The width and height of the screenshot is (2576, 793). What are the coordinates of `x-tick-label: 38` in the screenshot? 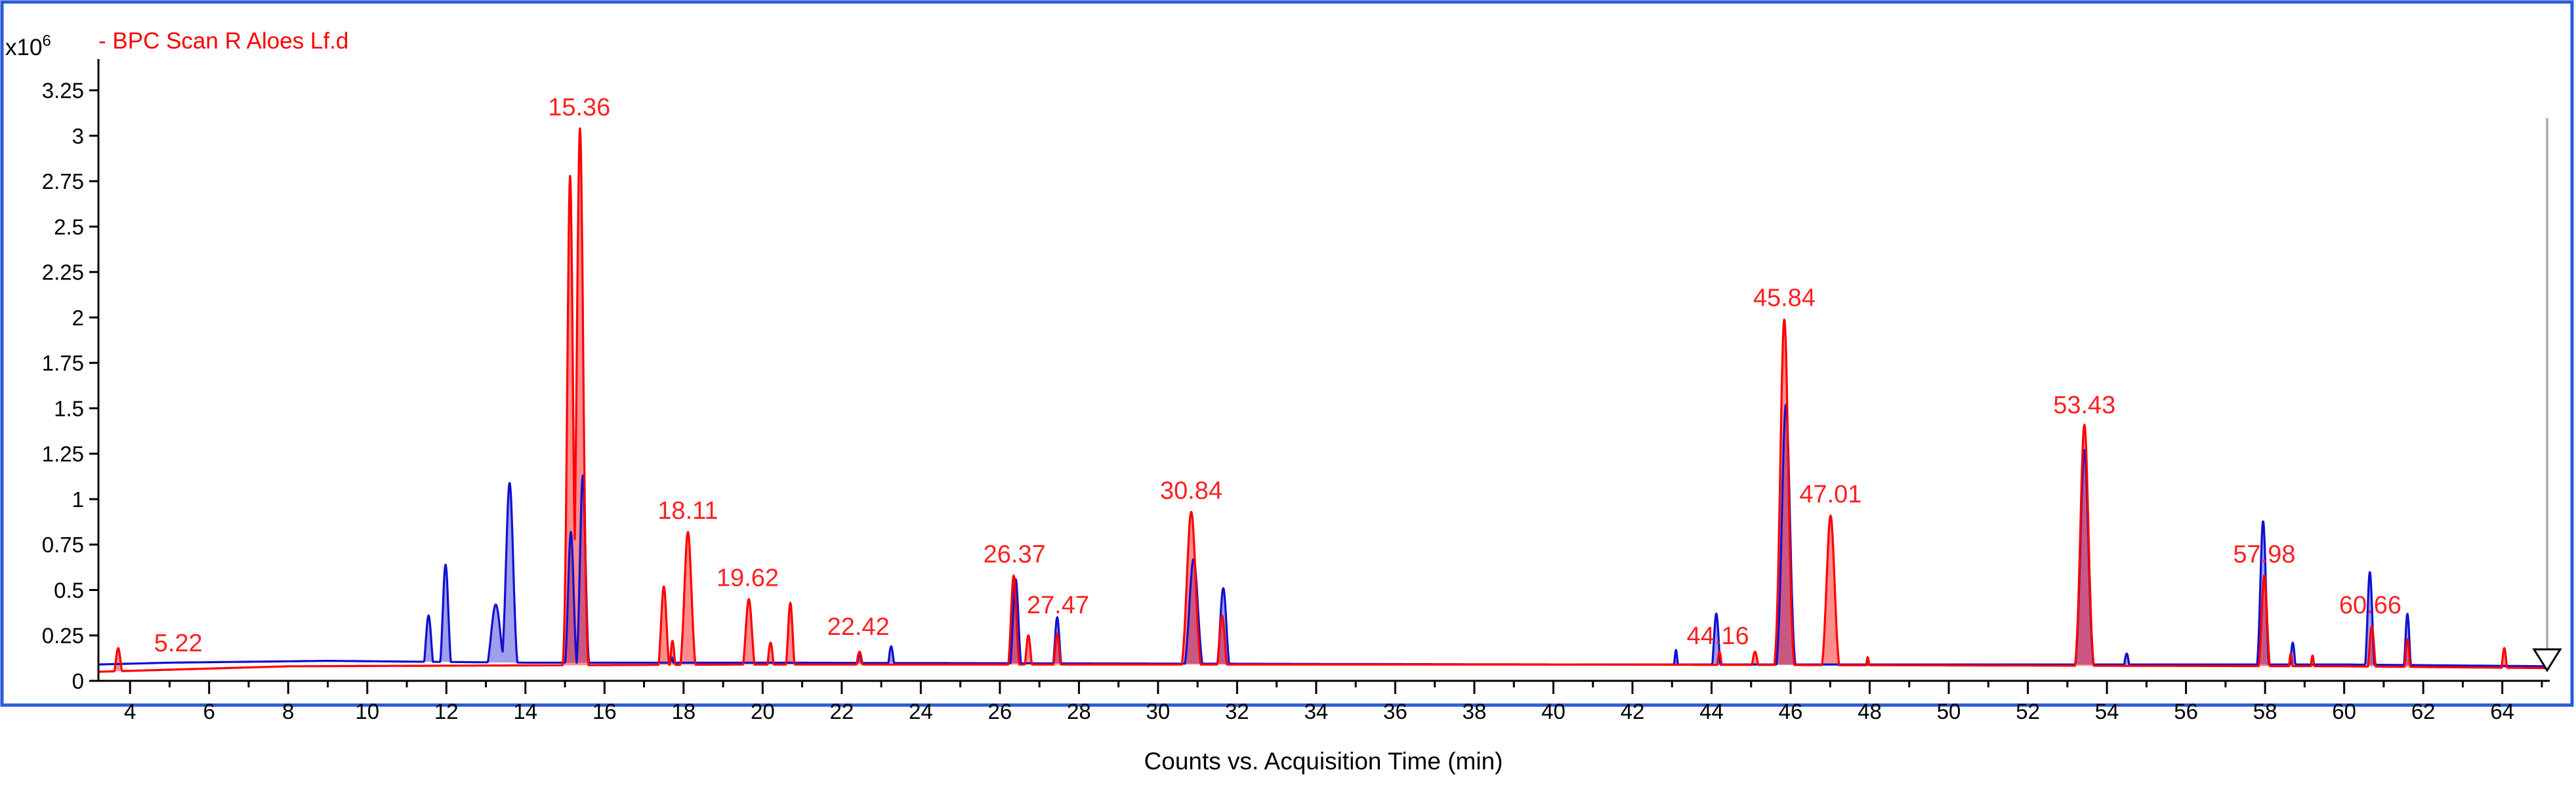 It's located at (1475, 711).